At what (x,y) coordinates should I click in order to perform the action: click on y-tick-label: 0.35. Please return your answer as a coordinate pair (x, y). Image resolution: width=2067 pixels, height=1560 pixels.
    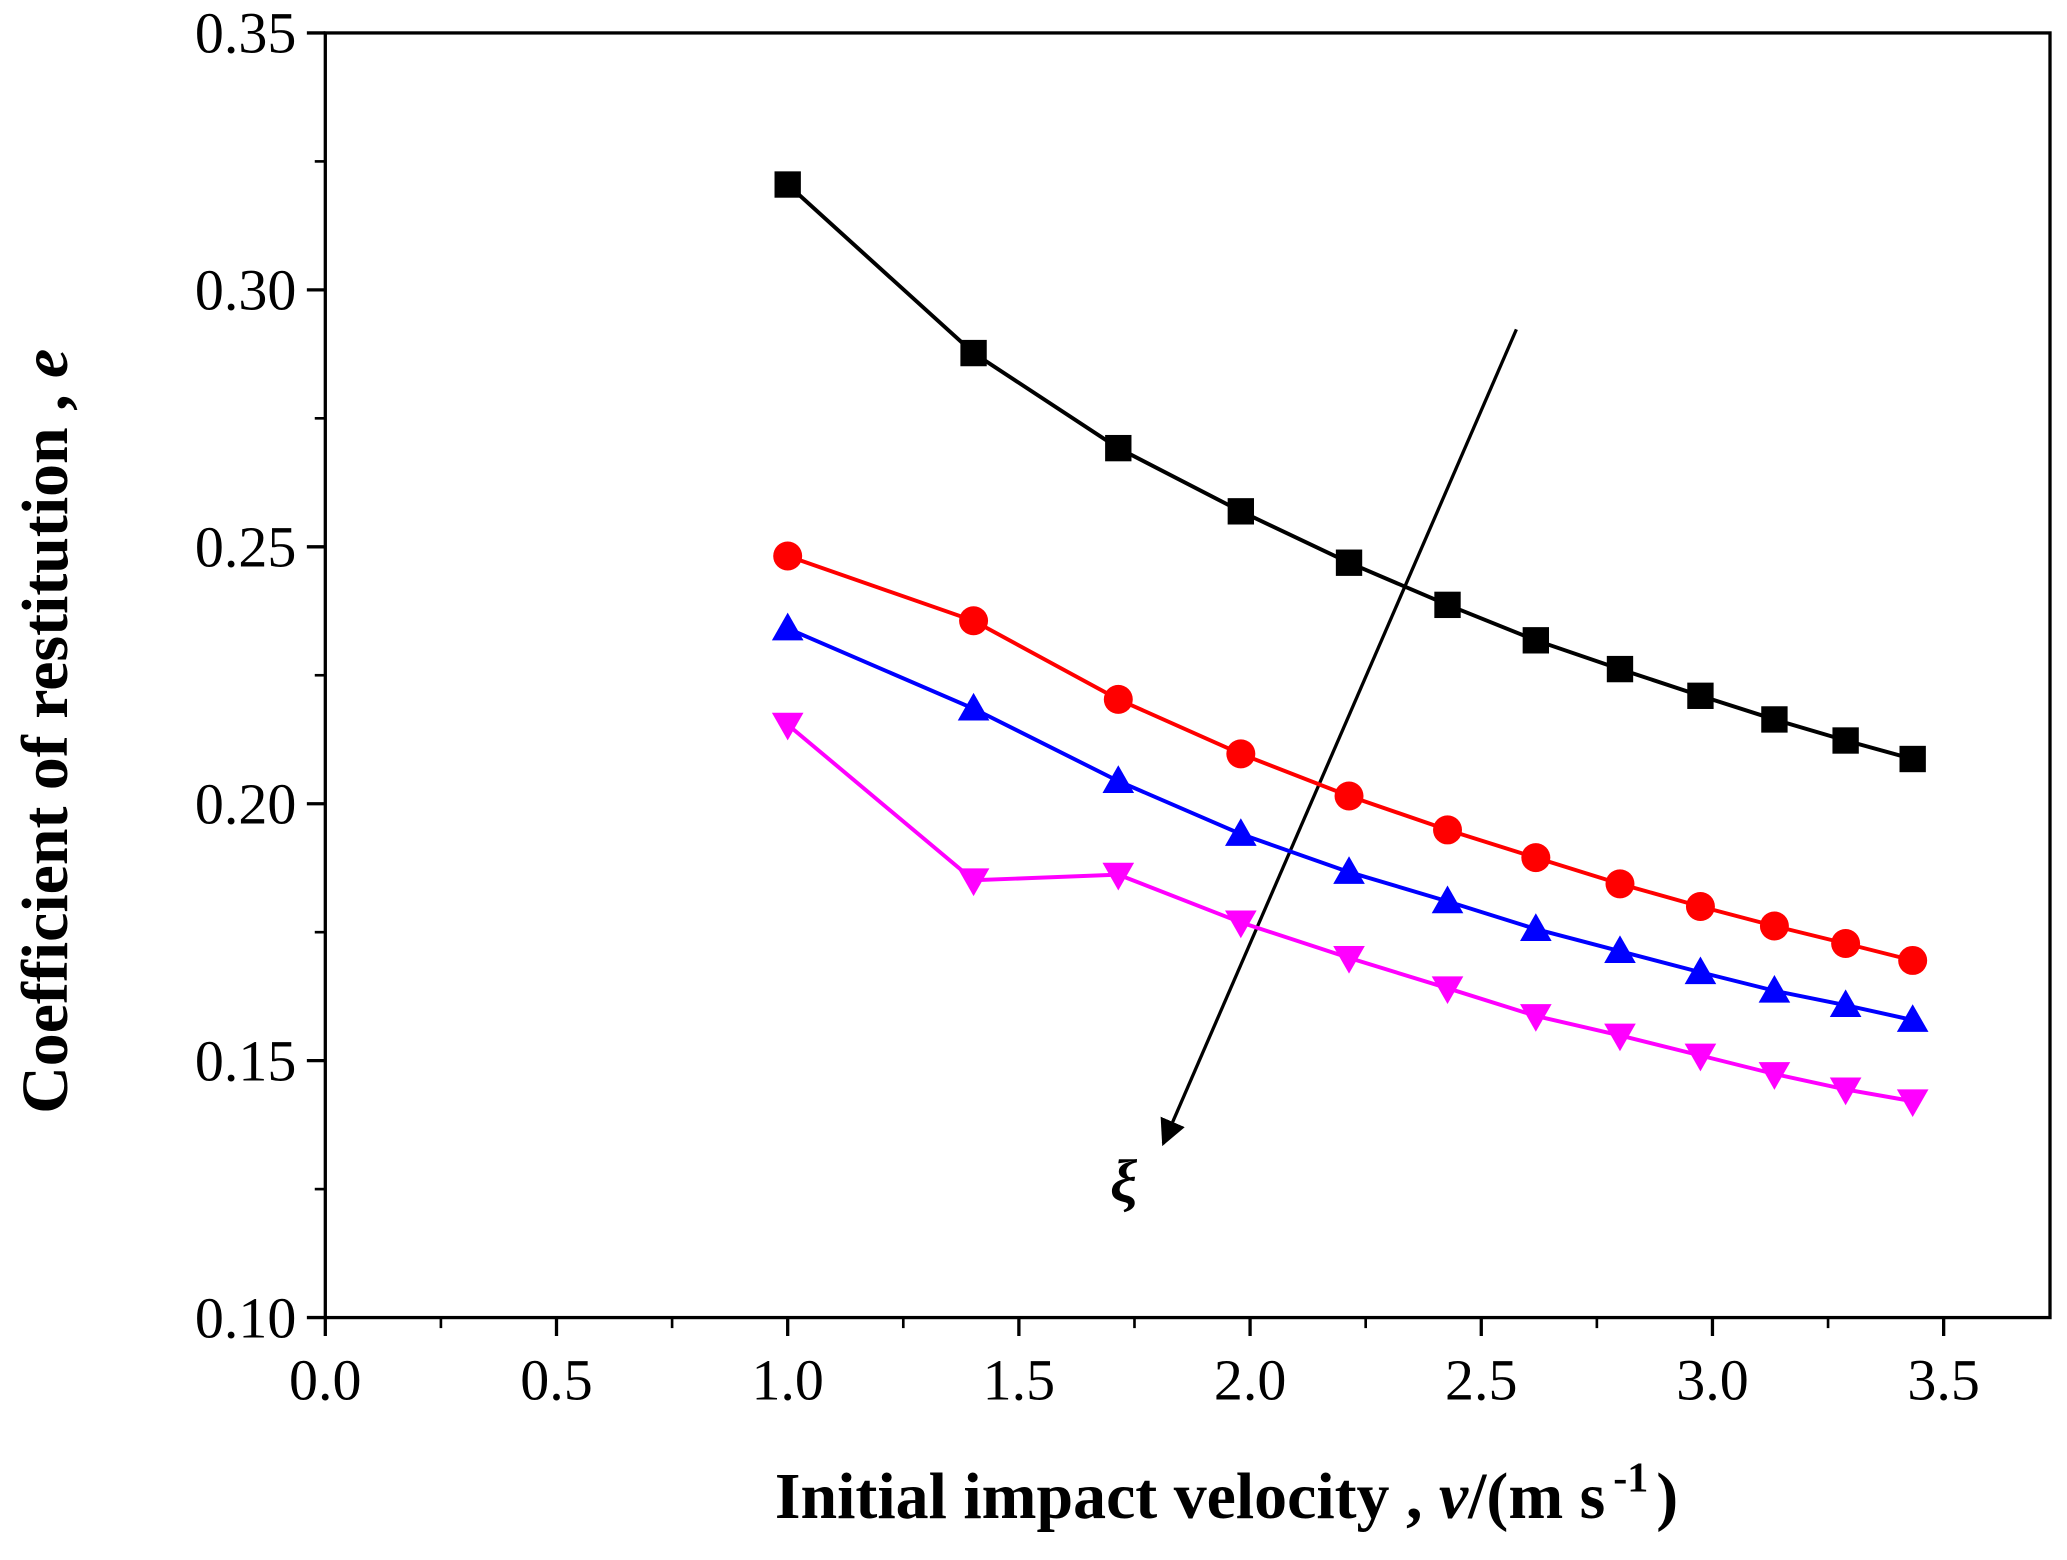
    Looking at the image, I should click on (245, 33).